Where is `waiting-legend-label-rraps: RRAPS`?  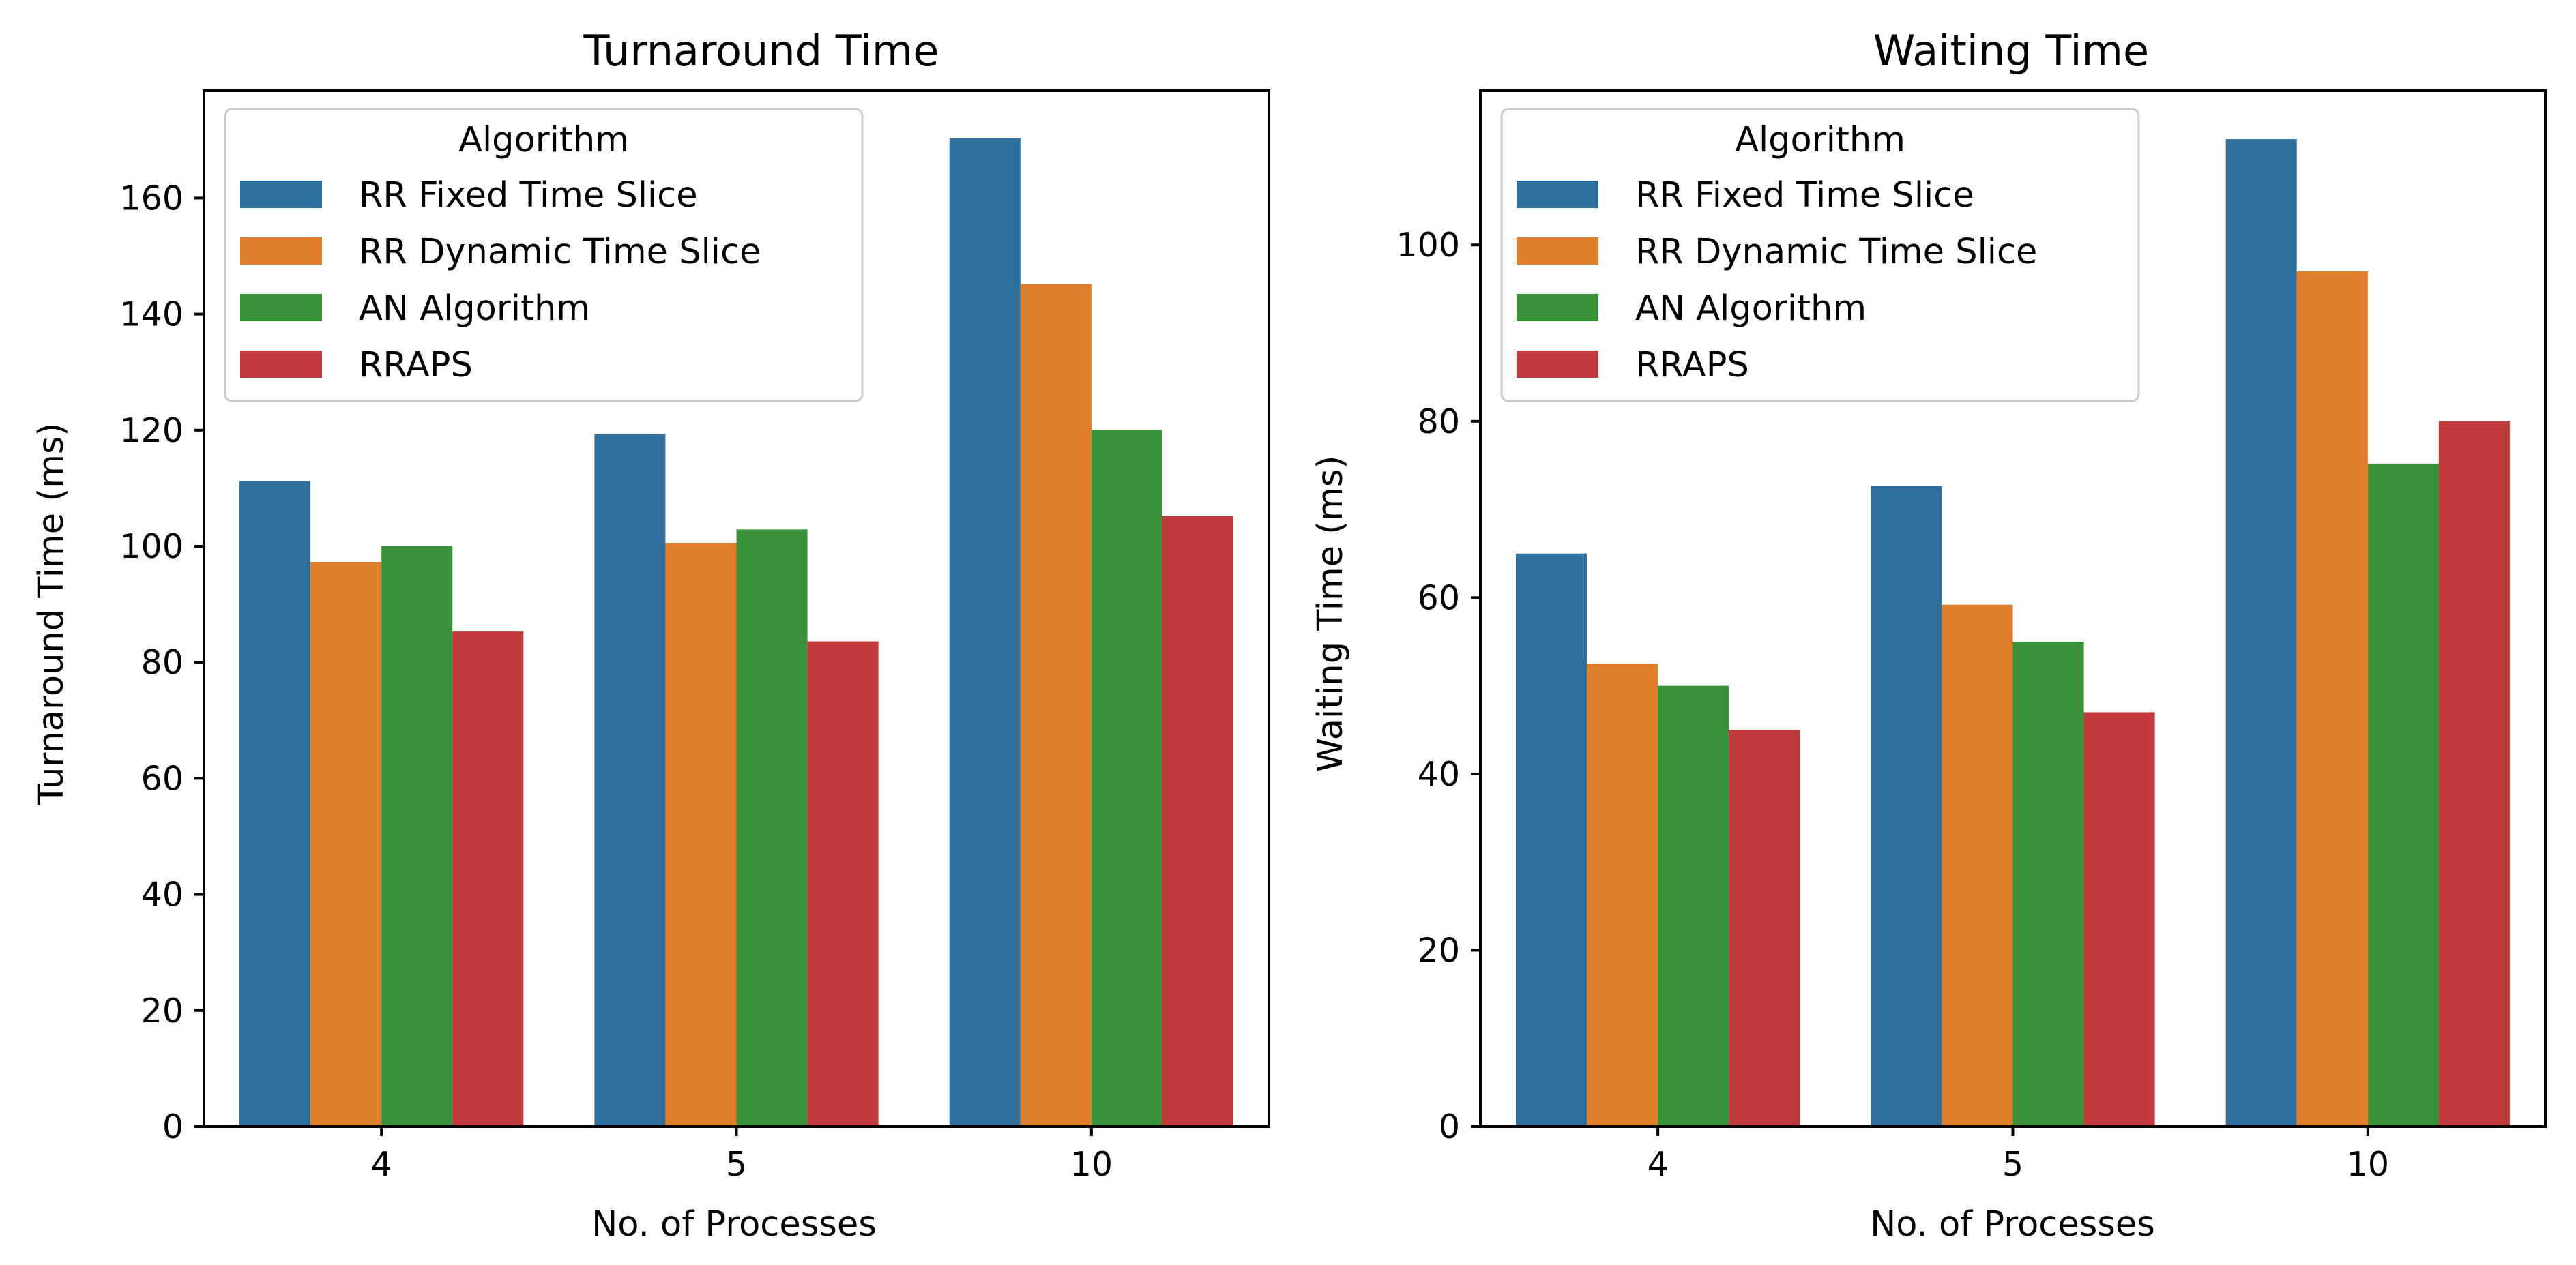
waiting-legend-label-rraps: RRAPS is located at coordinates (1692, 365).